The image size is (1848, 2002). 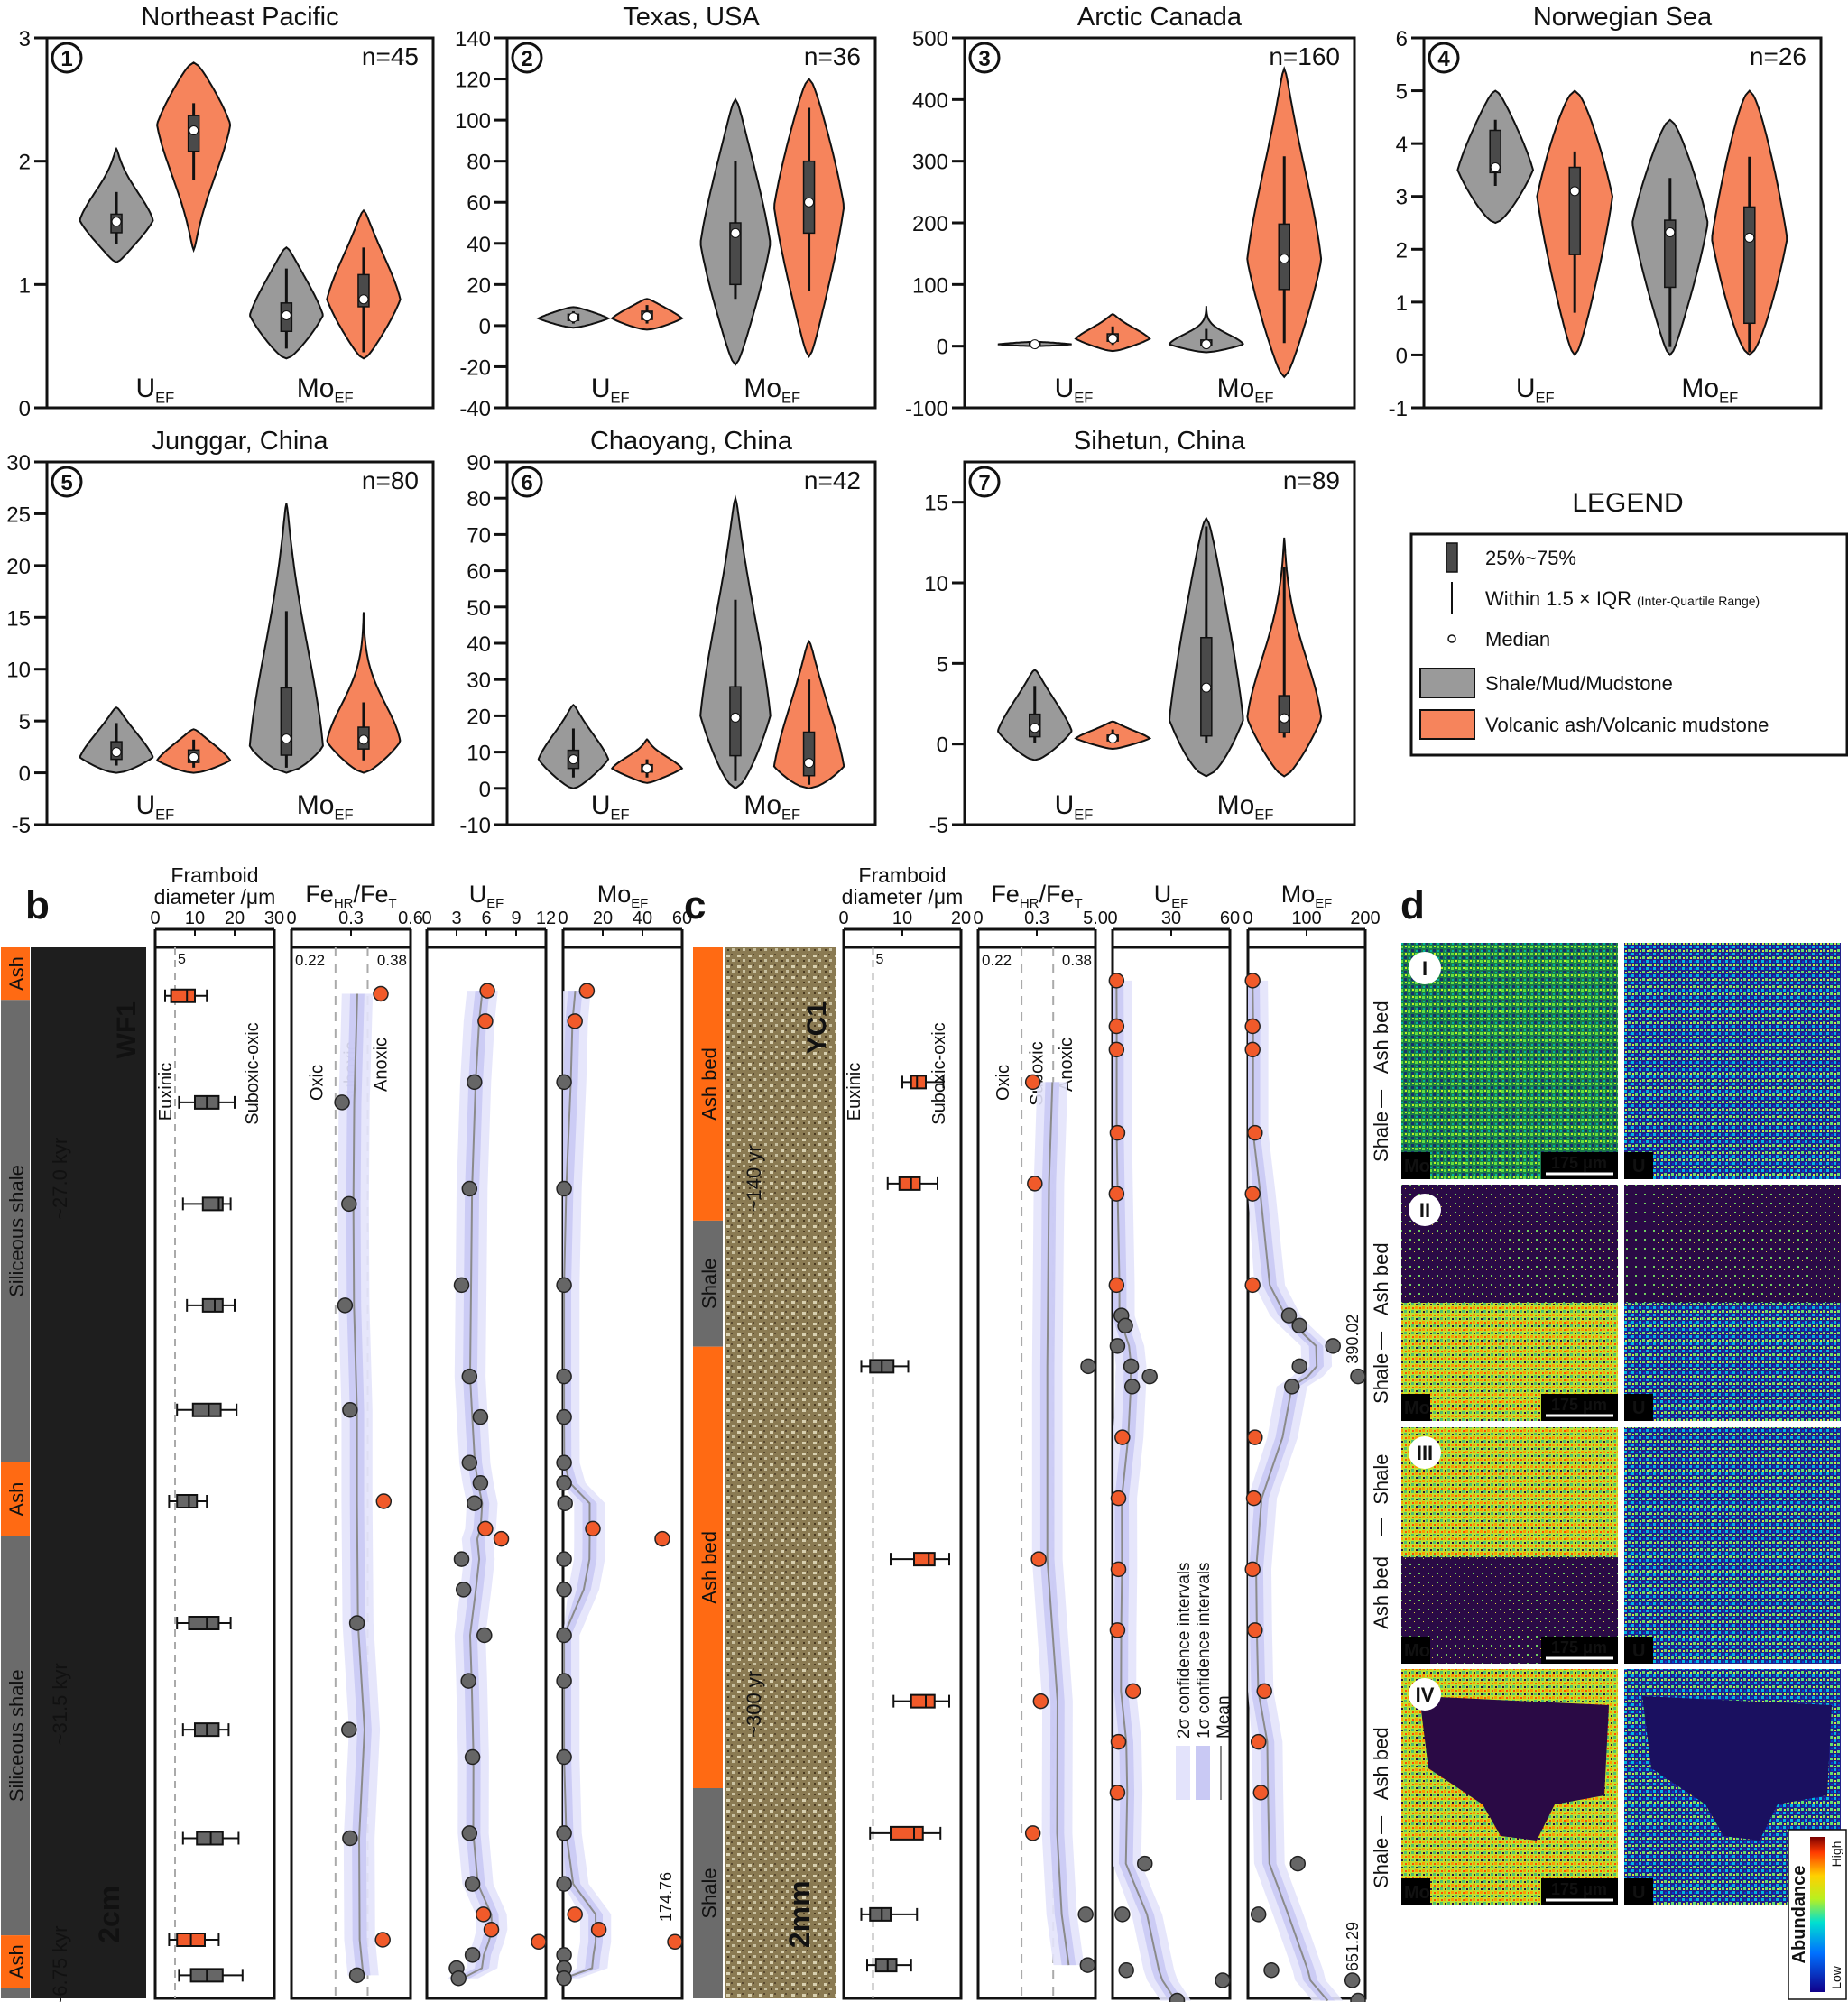 I want to click on offscale-label: 651.29, so click(x=1353, y=1946).